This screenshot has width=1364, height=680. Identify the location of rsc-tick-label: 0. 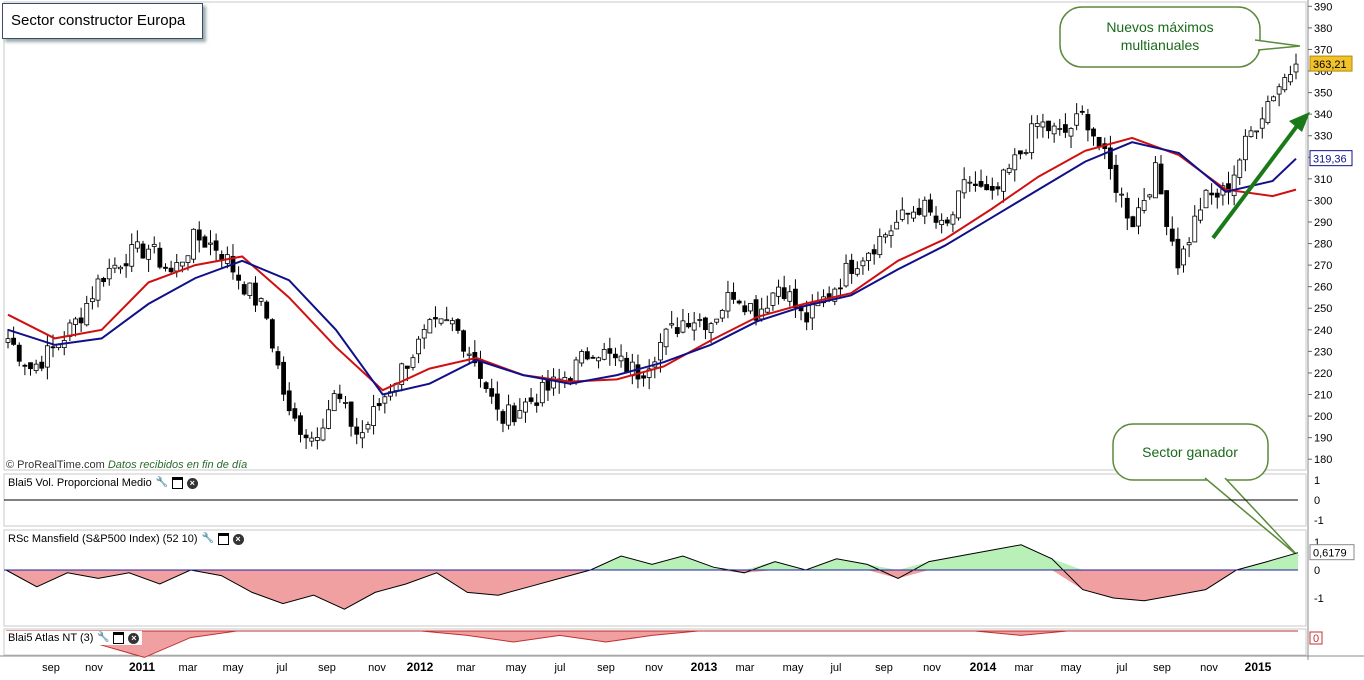
(1317, 571).